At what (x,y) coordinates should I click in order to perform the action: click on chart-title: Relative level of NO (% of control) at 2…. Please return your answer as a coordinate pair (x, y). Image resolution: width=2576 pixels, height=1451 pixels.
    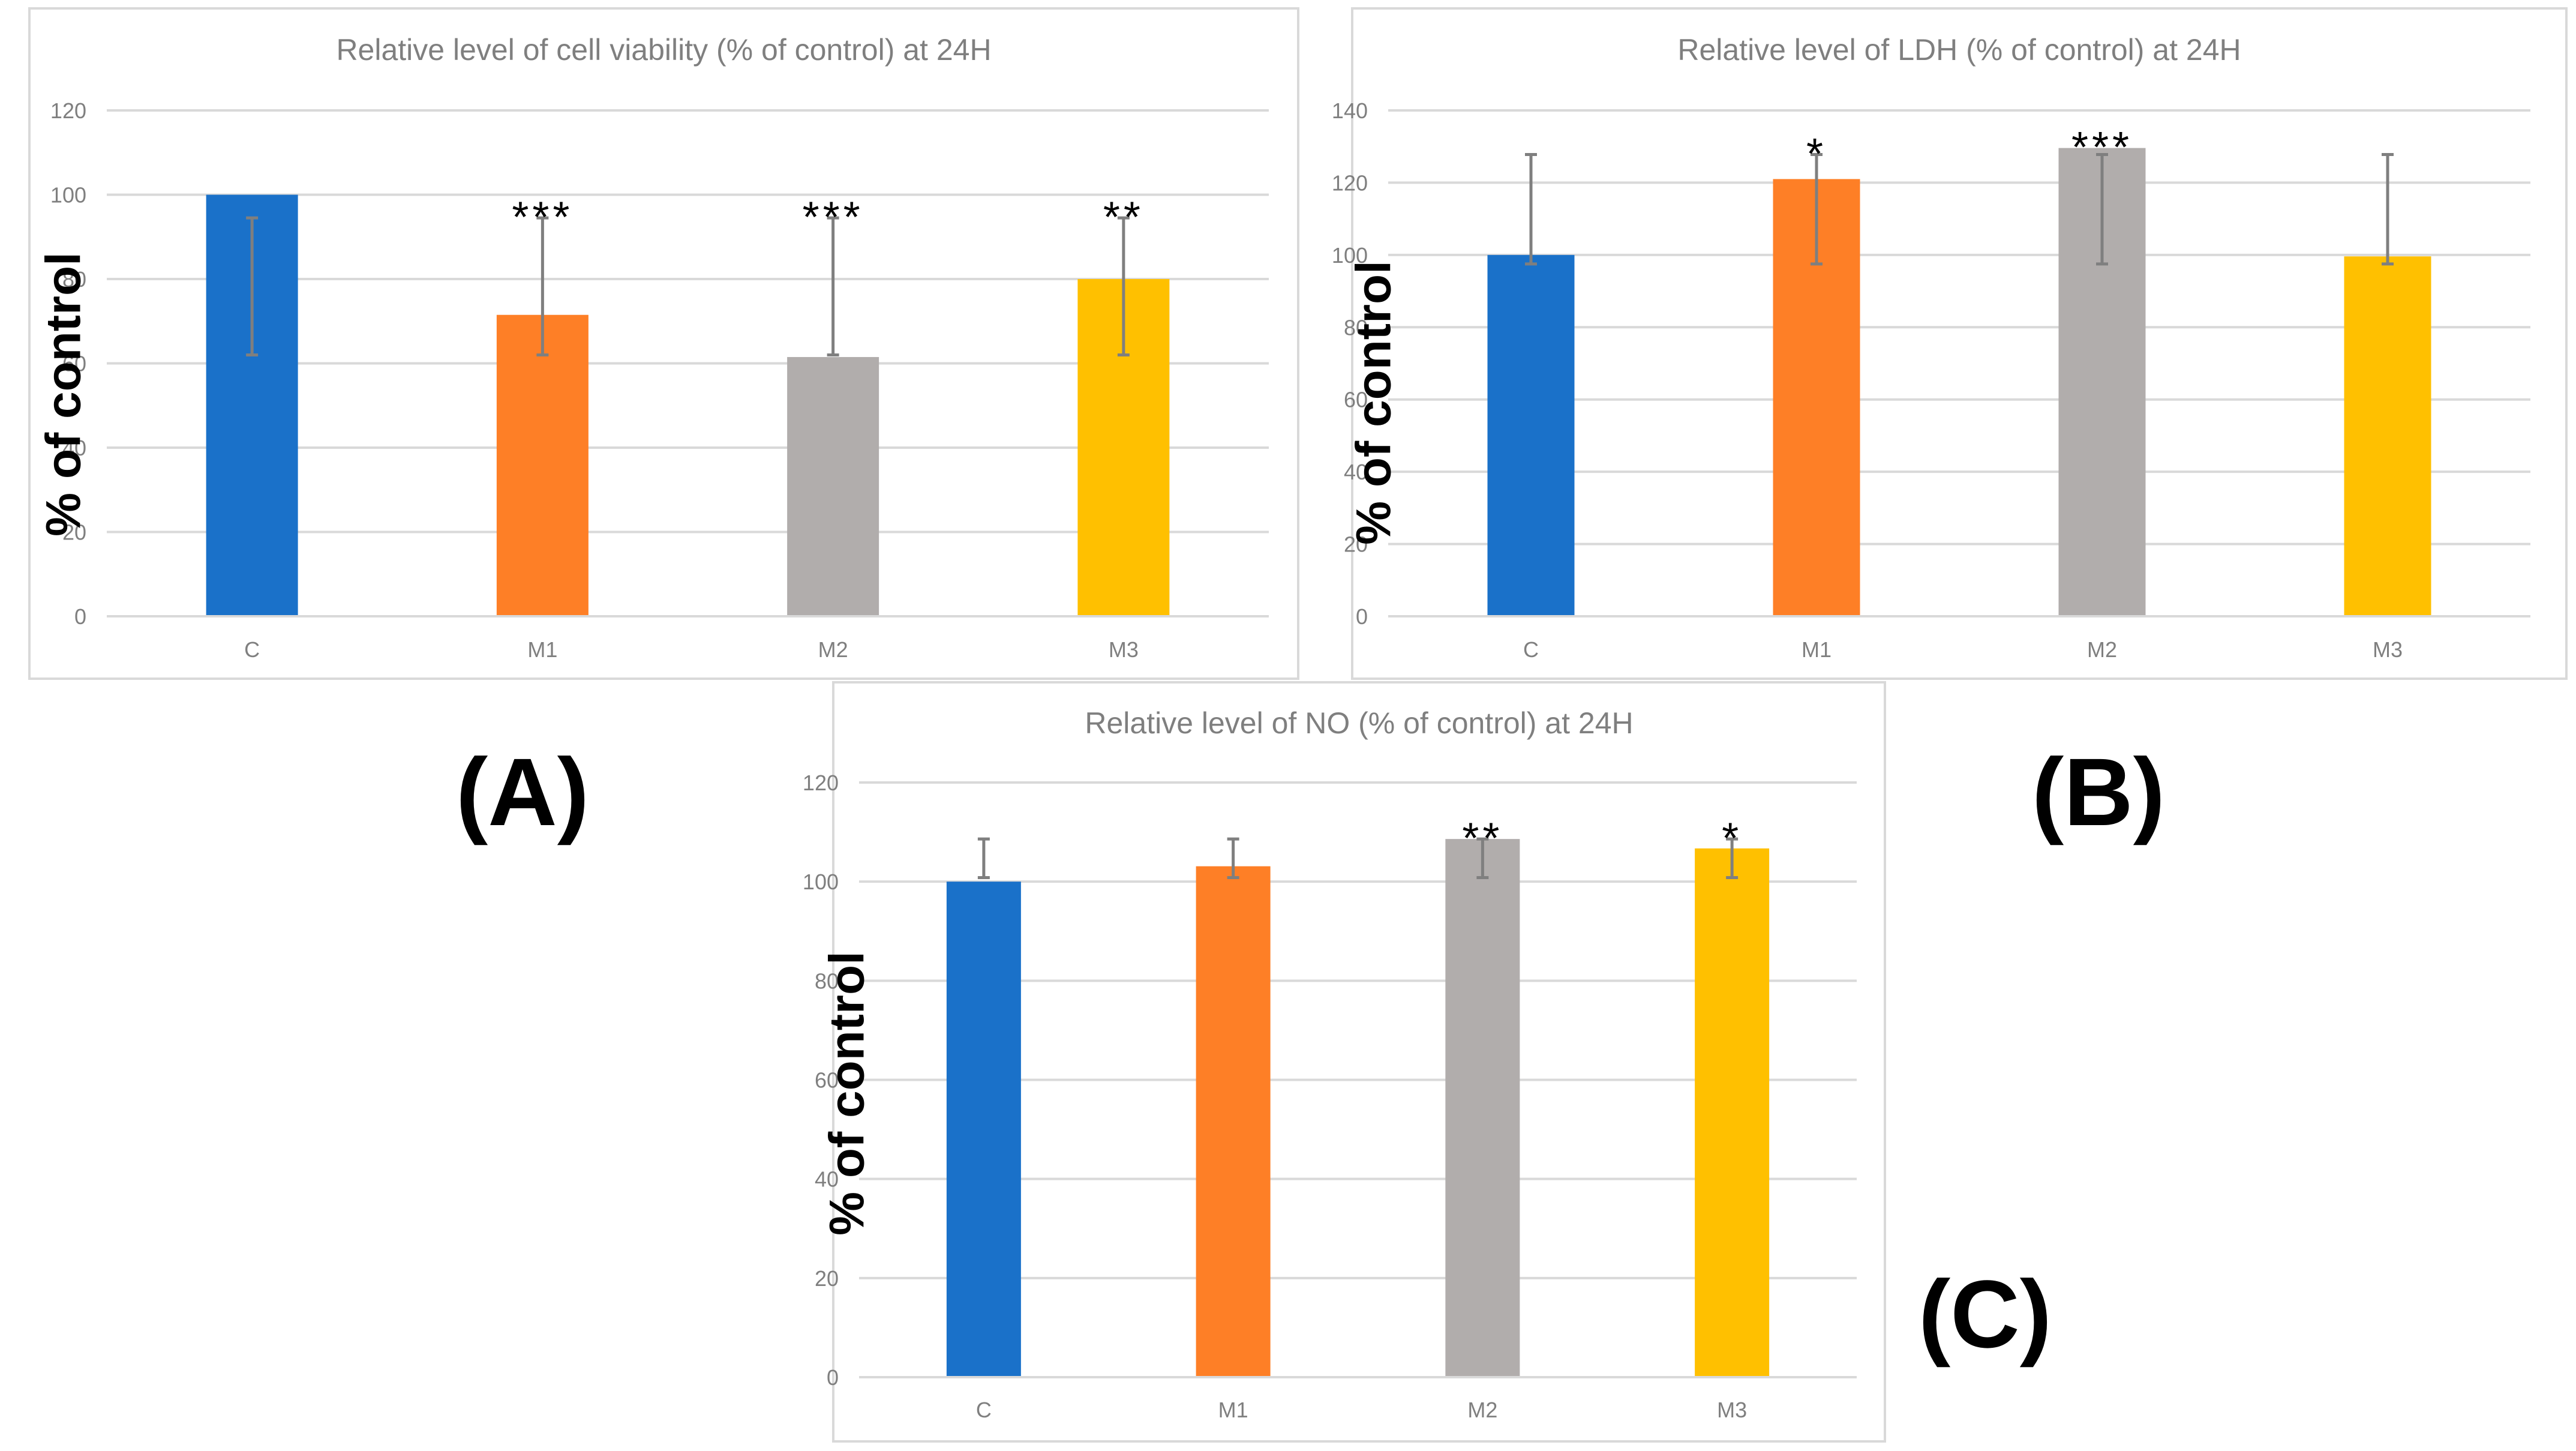
    Looking at the image, I should click on (1359, 723).